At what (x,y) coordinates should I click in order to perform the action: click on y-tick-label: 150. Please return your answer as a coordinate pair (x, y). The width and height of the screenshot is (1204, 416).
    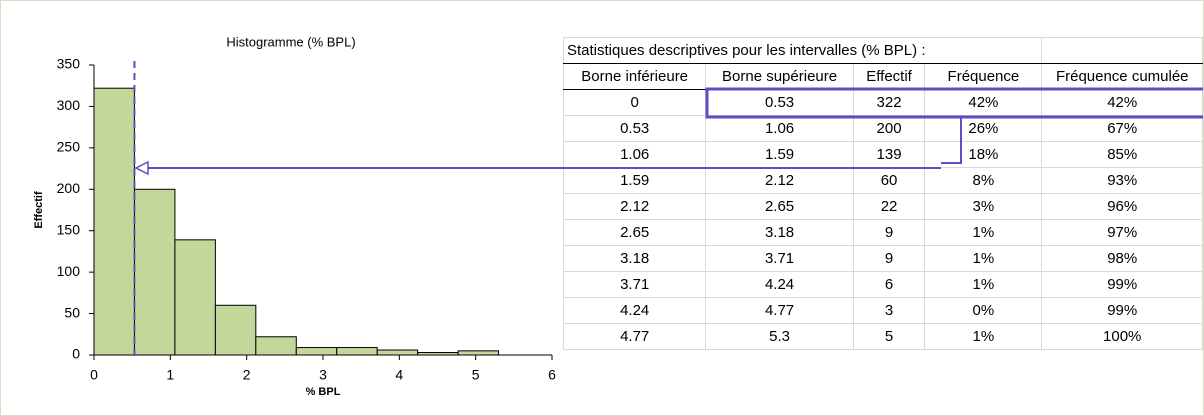
    Looking at the image, I should click on (69, 229).